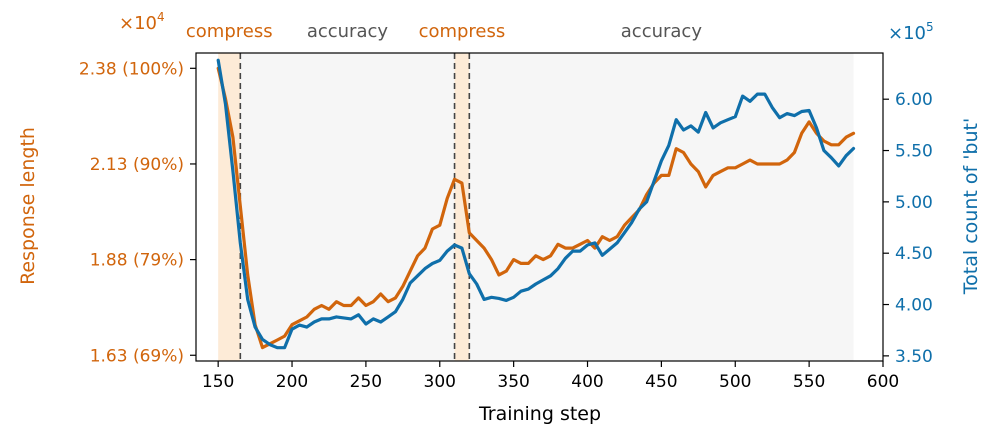 This screenshot has height=445, width=997. I want to click on x-tick-label-450: 450, so click(661, 382).